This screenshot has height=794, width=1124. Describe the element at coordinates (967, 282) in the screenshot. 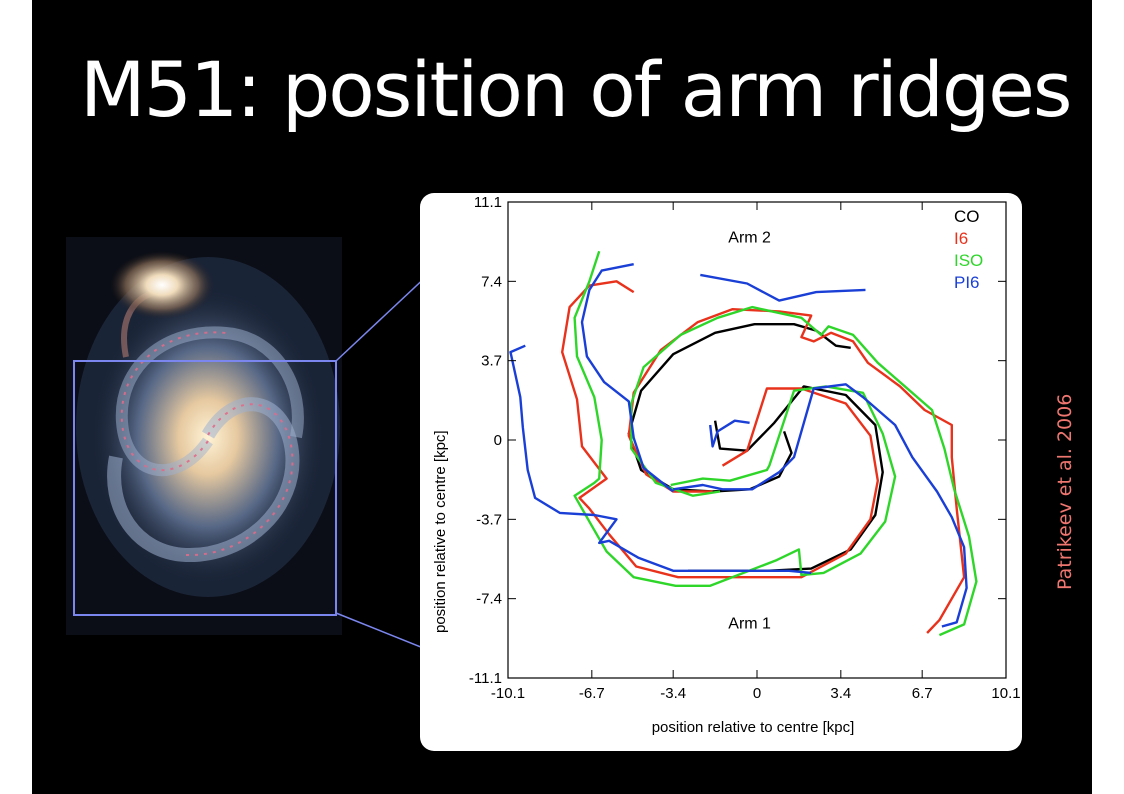

I see `legend-entry-pi6: PI6` at that location.